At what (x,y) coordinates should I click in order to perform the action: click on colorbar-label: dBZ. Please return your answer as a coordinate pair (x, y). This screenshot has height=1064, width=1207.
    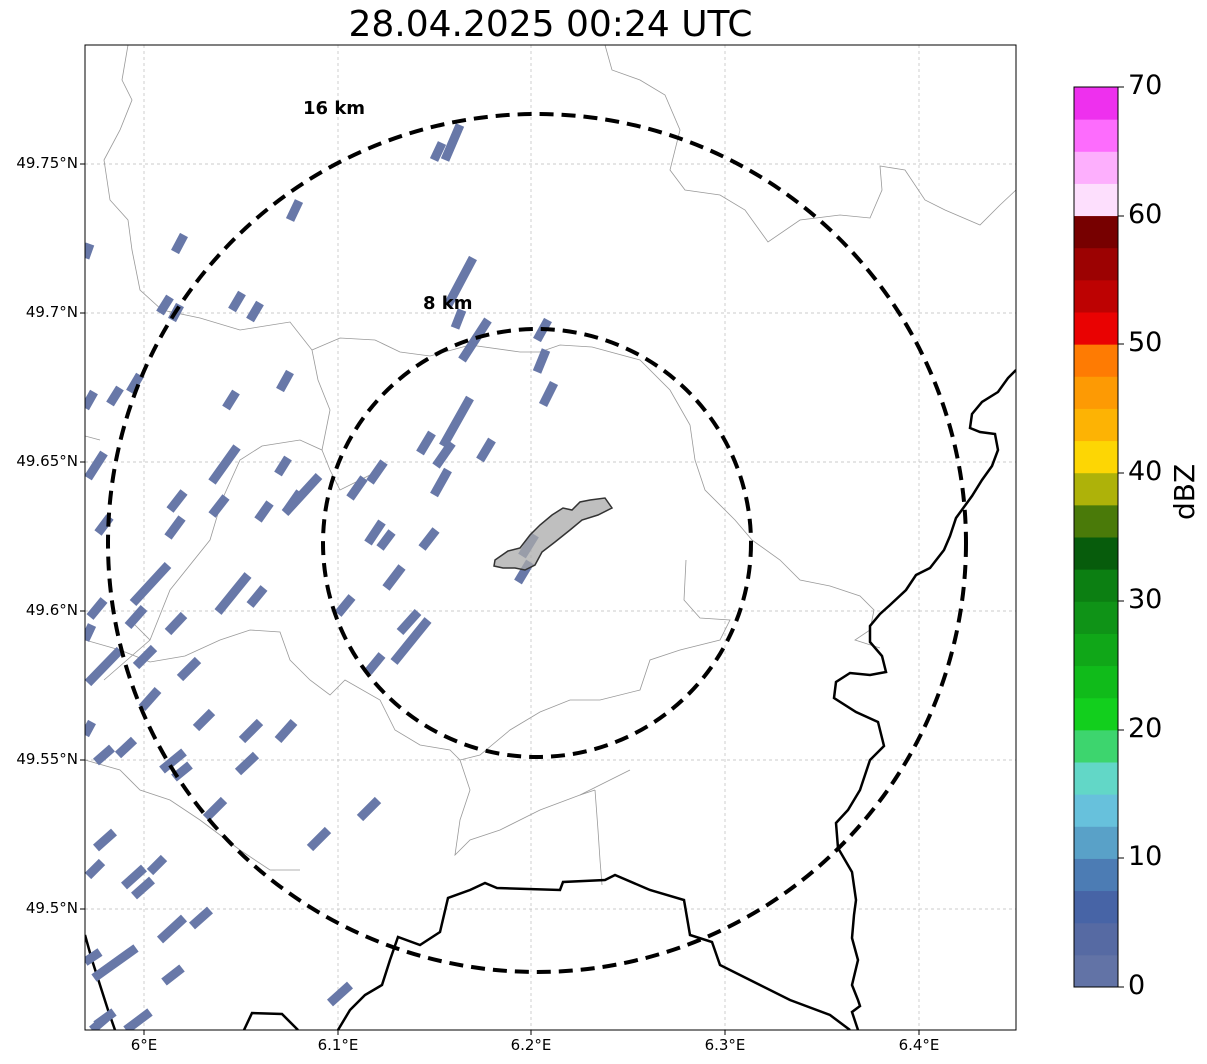
    Looking at the image, I should click on (1184, 491).